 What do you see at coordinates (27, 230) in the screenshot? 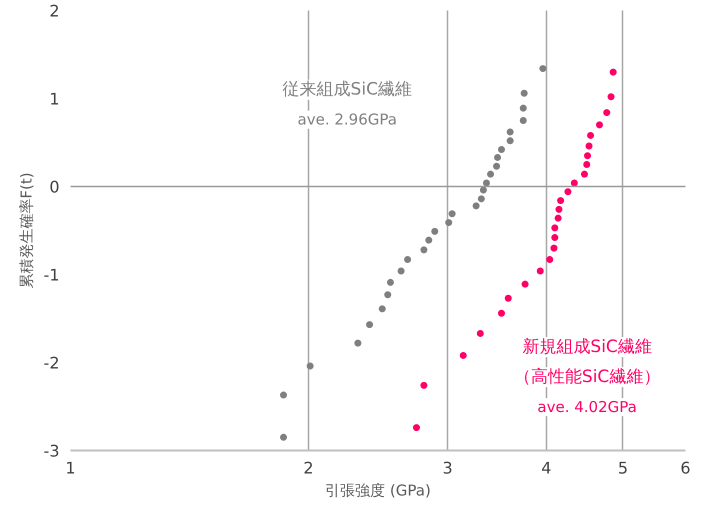
I see `y-axis-title: 累積発生確率F(t)` at bounding box center [27, 230].